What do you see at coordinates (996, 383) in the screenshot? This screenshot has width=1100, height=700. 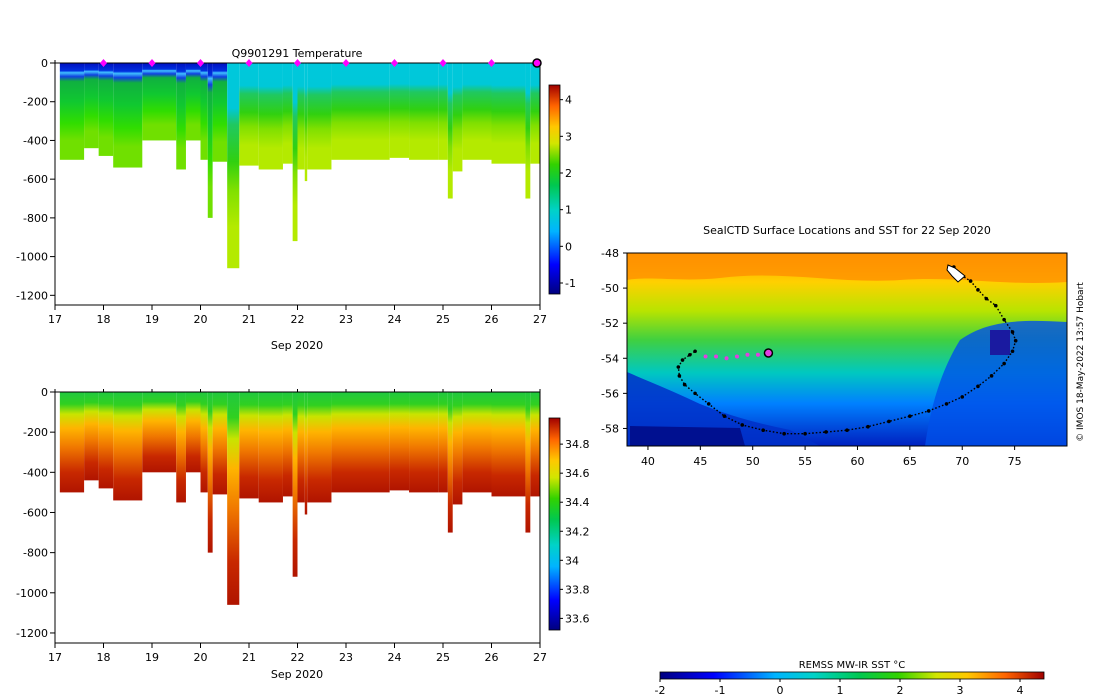 I see `sst-cool-east-region` at bounding box center [996, 383].